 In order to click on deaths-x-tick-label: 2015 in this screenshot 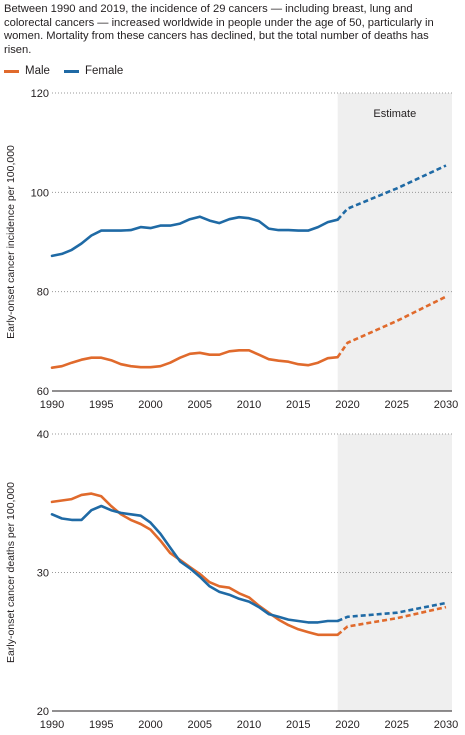, I will do `click(298, 725)`.